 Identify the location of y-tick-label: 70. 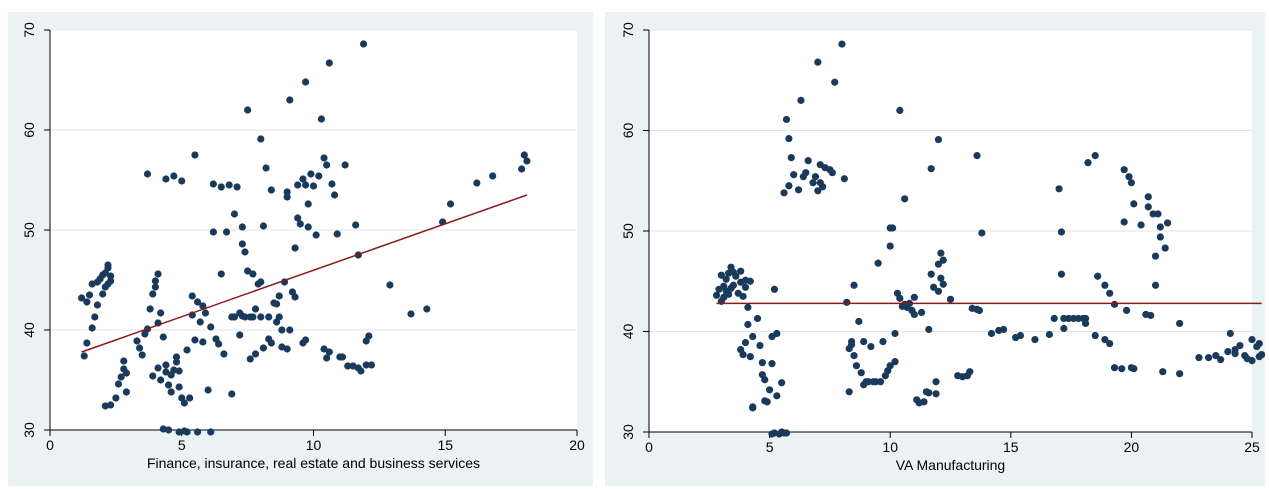
(29, 30).